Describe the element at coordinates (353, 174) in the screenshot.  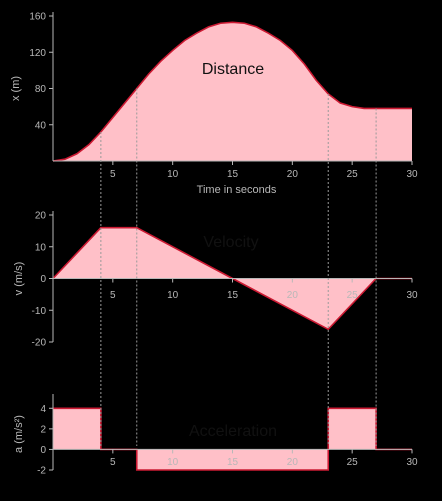
I see `distance-x-tick-label: 25` at that location.